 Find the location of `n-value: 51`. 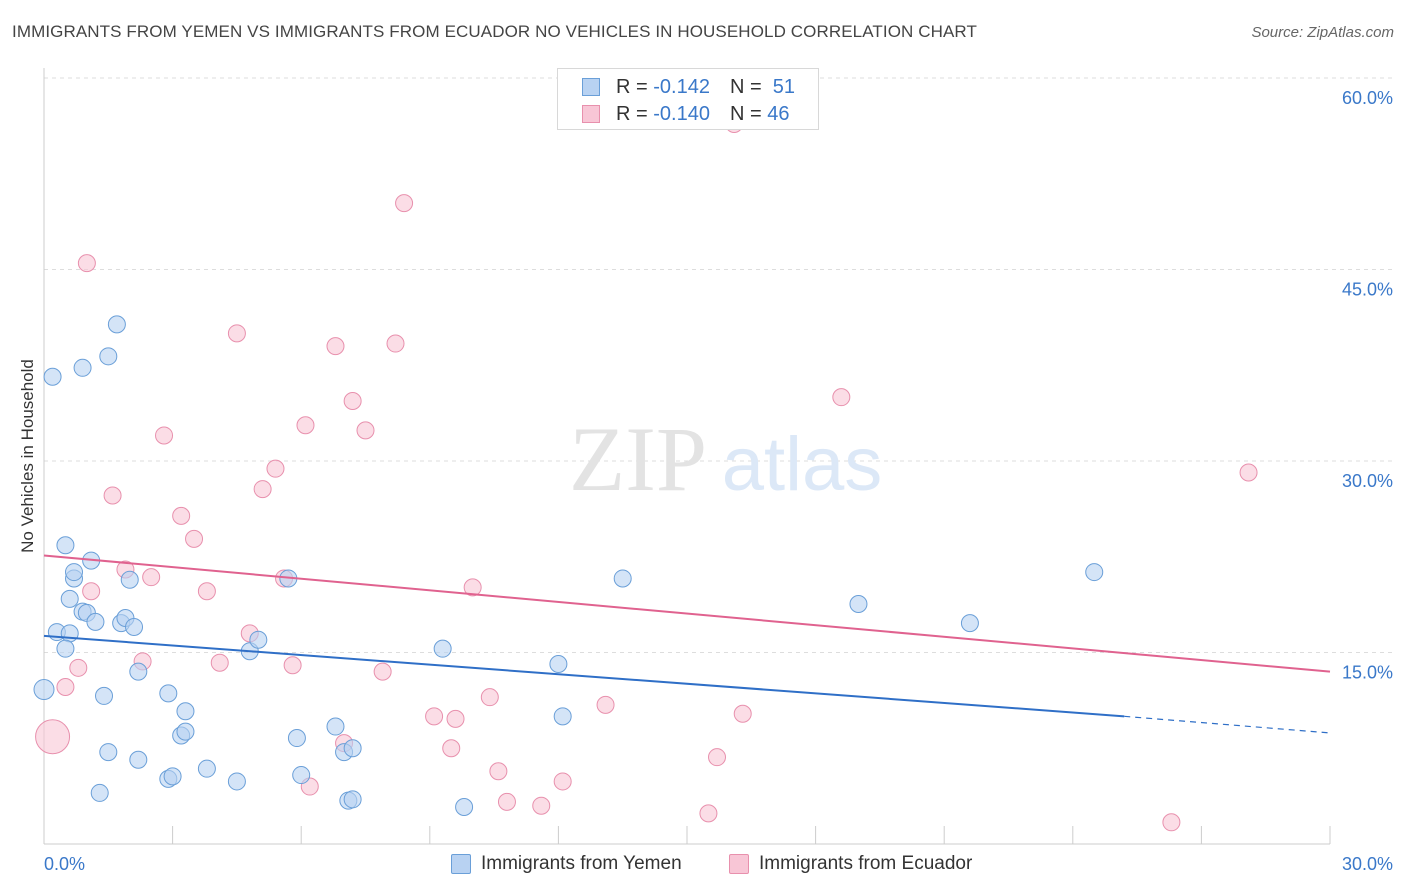

n-value: 51 is located at coordinates (784, 86).